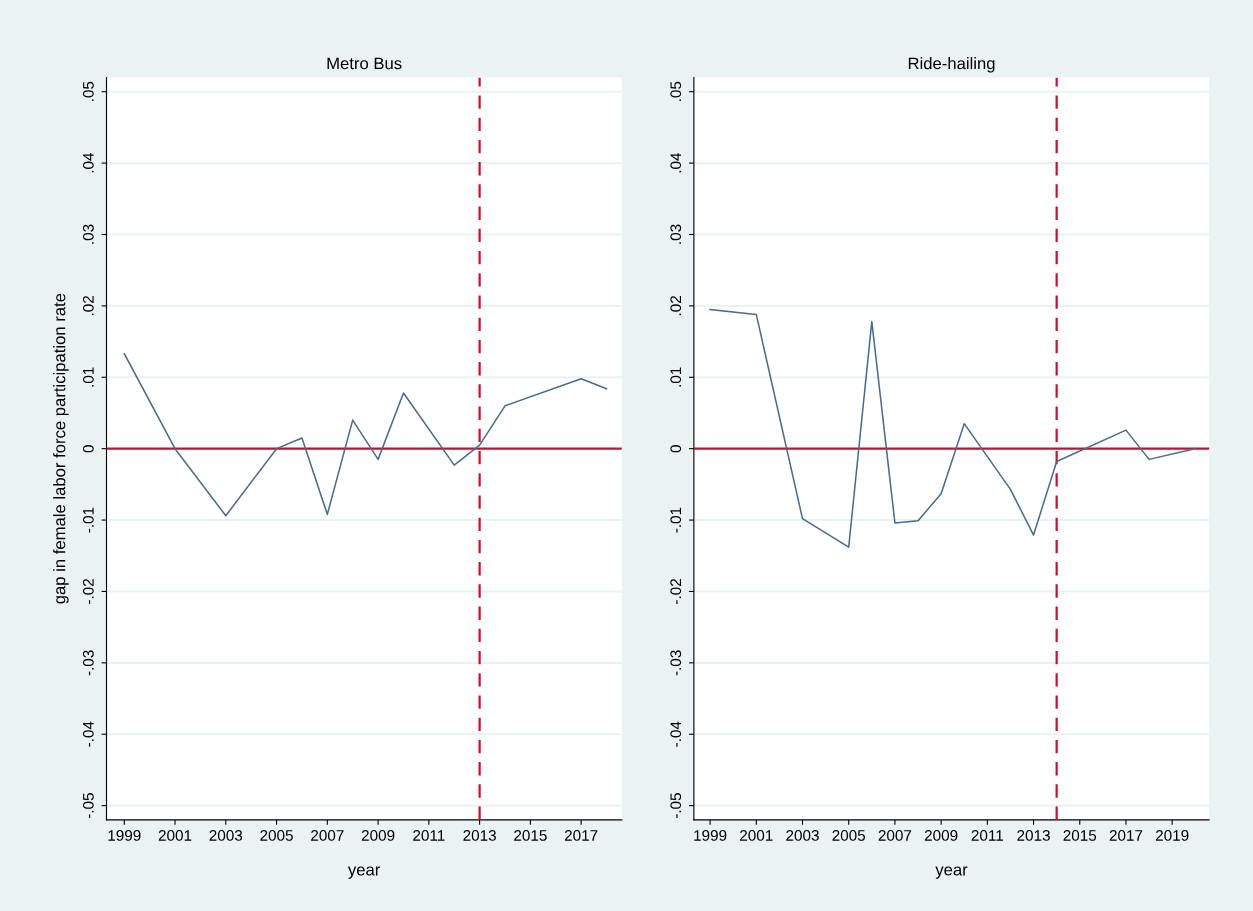 The width and height of the screenshot is (1253, 911). What do you see at coordinates (364, 63) in the screenshot?
I see `chart-title: Metro Bus` at bounding box center [364, 63].